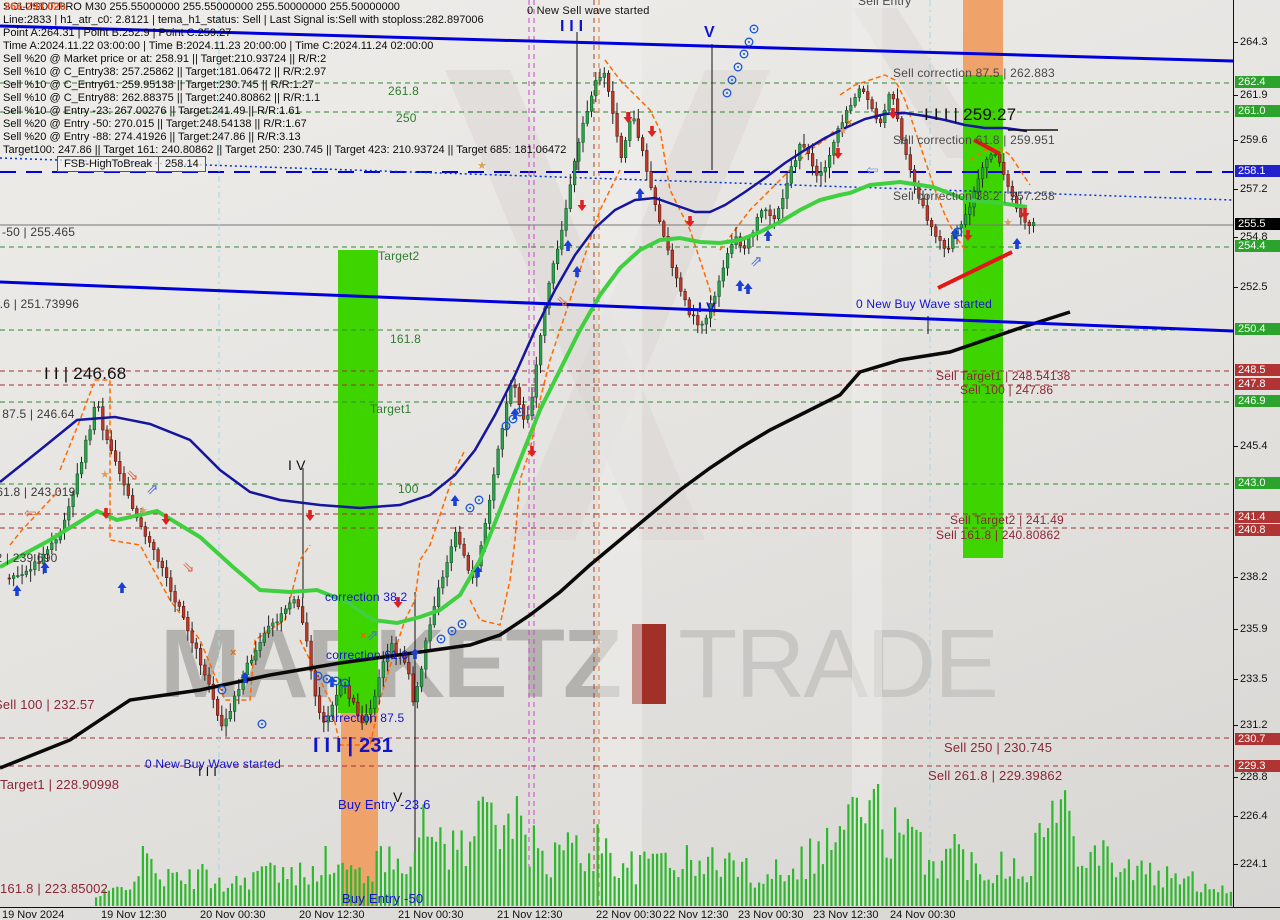  What do you see at coordinates (1251, 189) in the screenshot?
I see `price-tick-label: 257.2` at bounding box center [1251, 189].